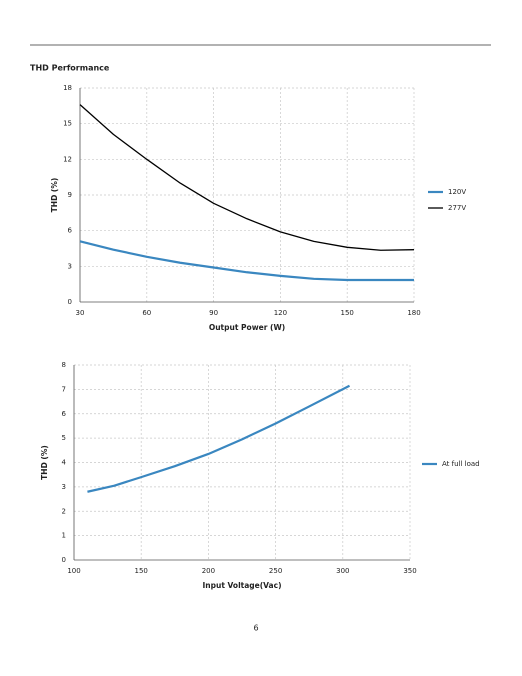 The image size is (522, 676). Describe the element at coordinates (461, 464) in the screenshot. I see `legend-label: At full load` at that location.